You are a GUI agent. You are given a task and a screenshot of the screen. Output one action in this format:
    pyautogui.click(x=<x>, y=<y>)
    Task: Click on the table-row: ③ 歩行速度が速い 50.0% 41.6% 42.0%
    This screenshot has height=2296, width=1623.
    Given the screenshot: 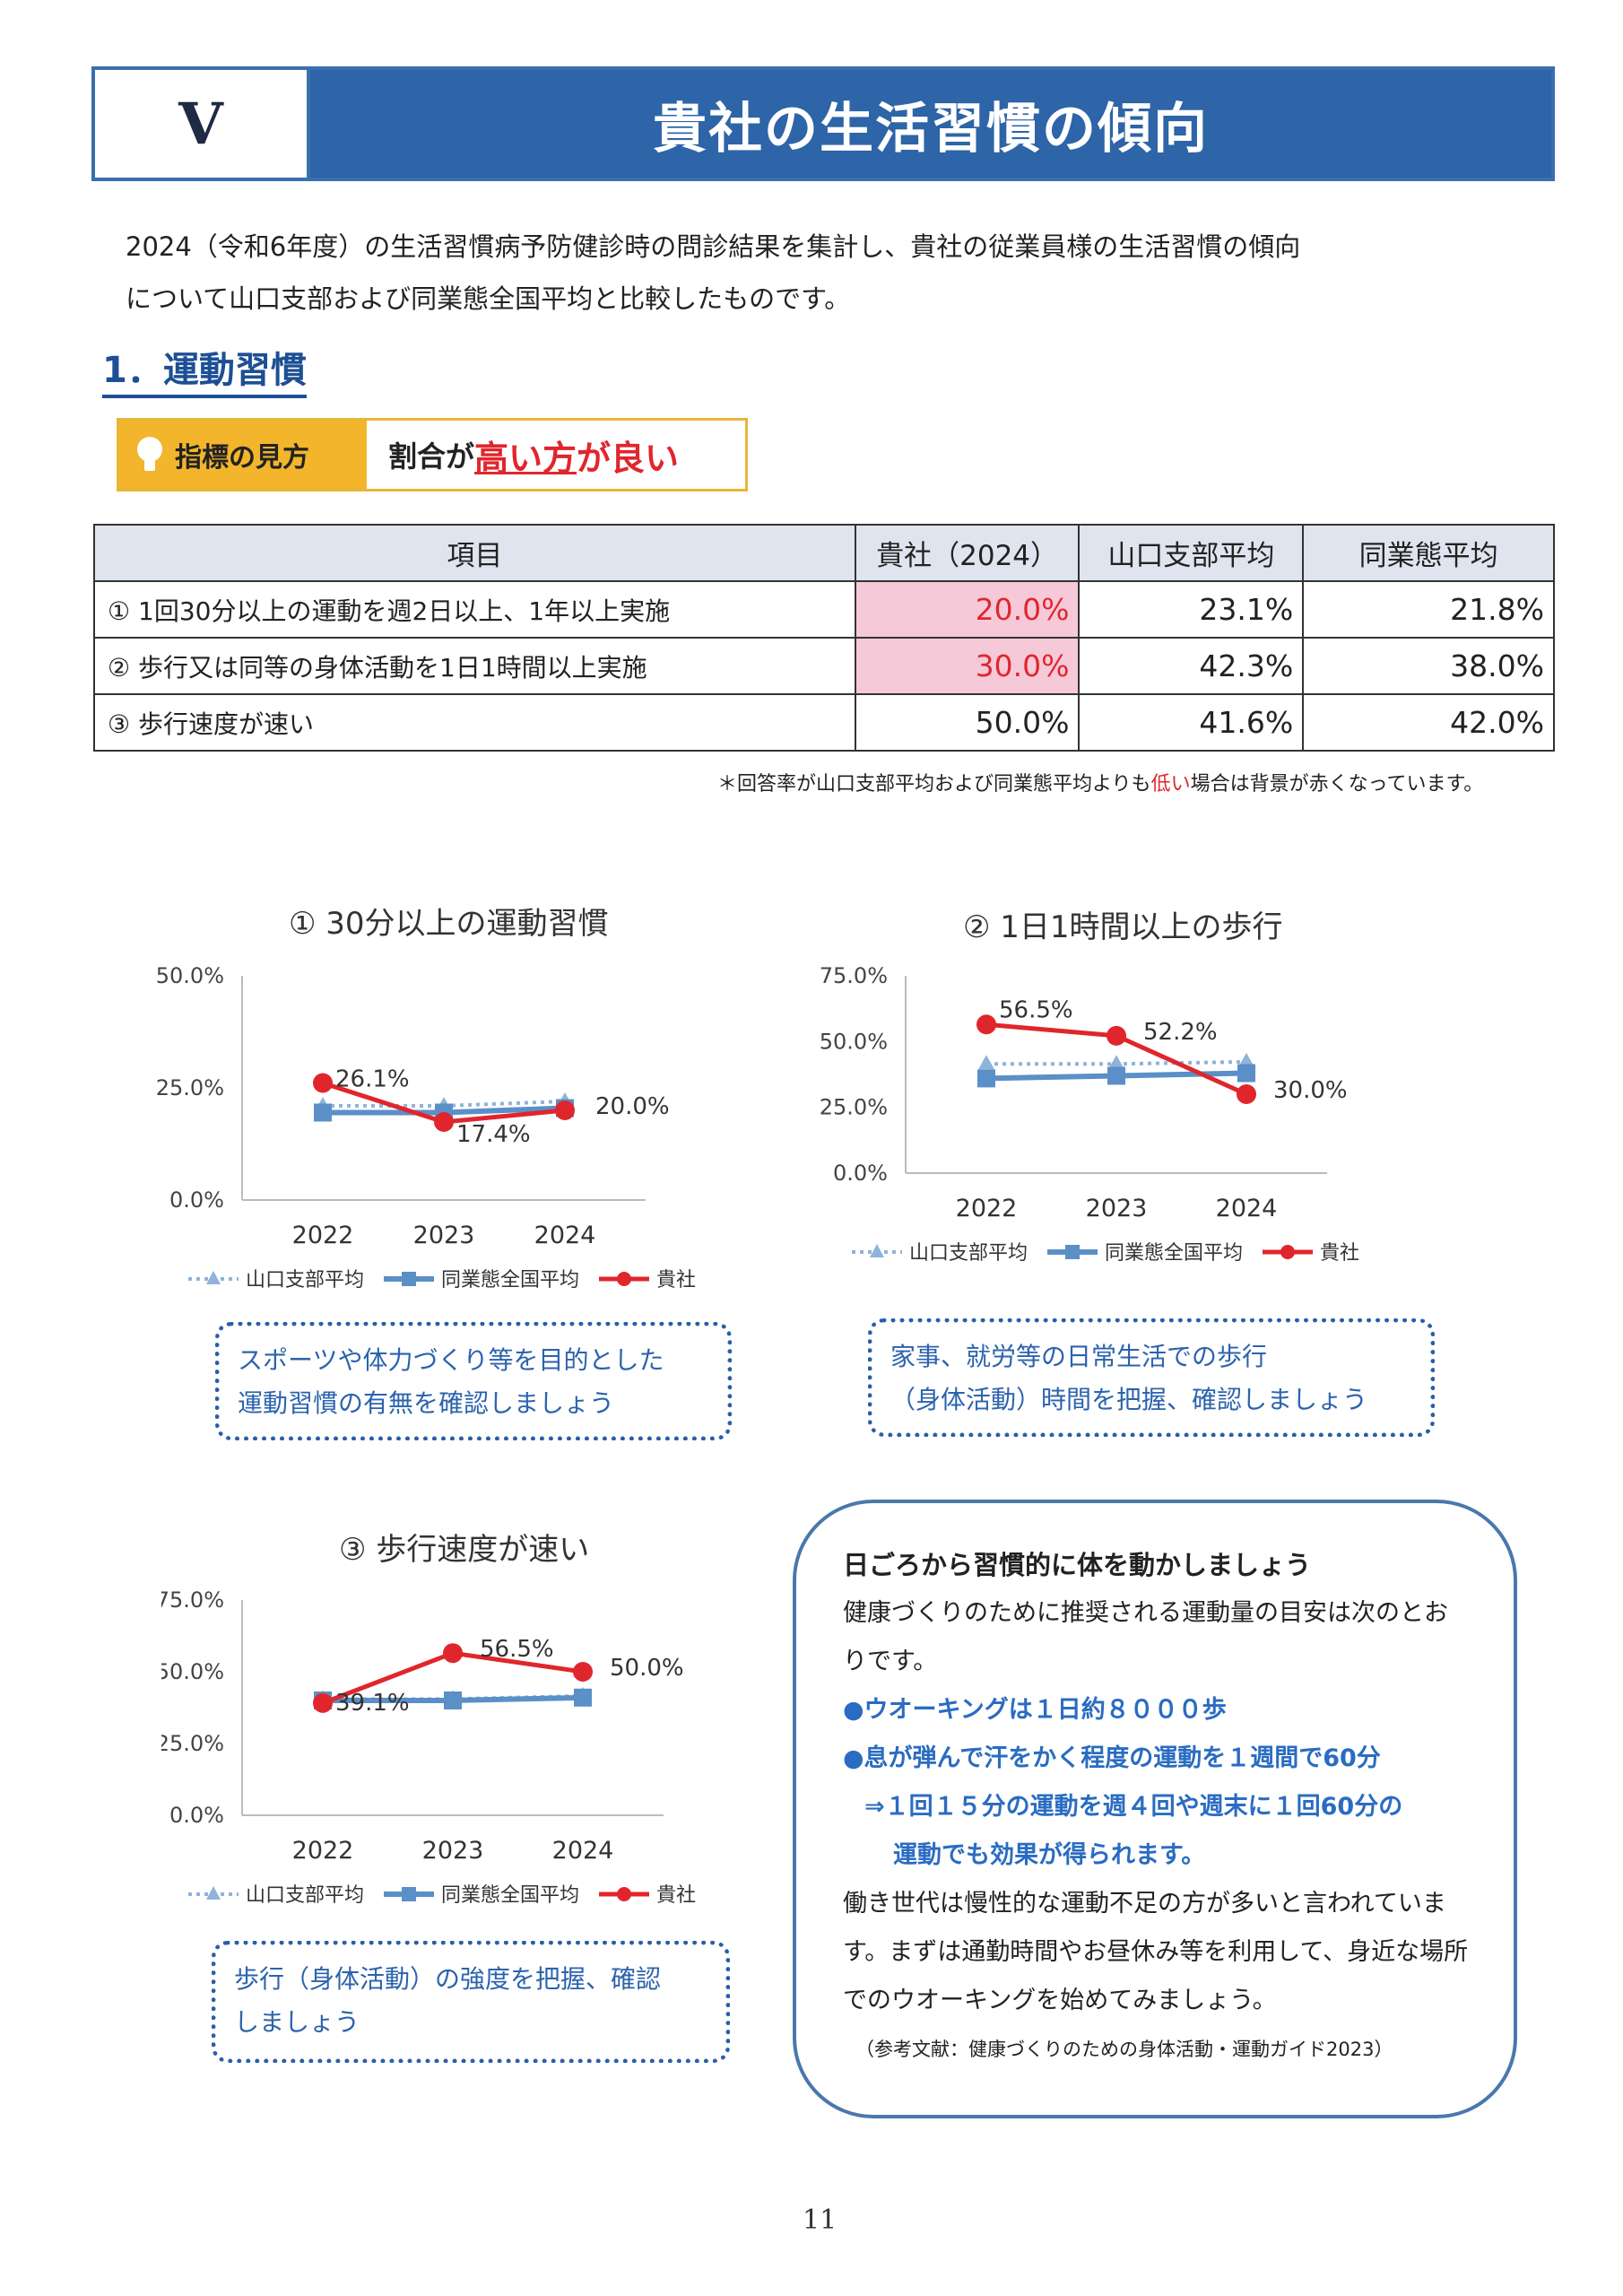 What is the action you would take?
    pyautogui.click(x=824, y=722)
    